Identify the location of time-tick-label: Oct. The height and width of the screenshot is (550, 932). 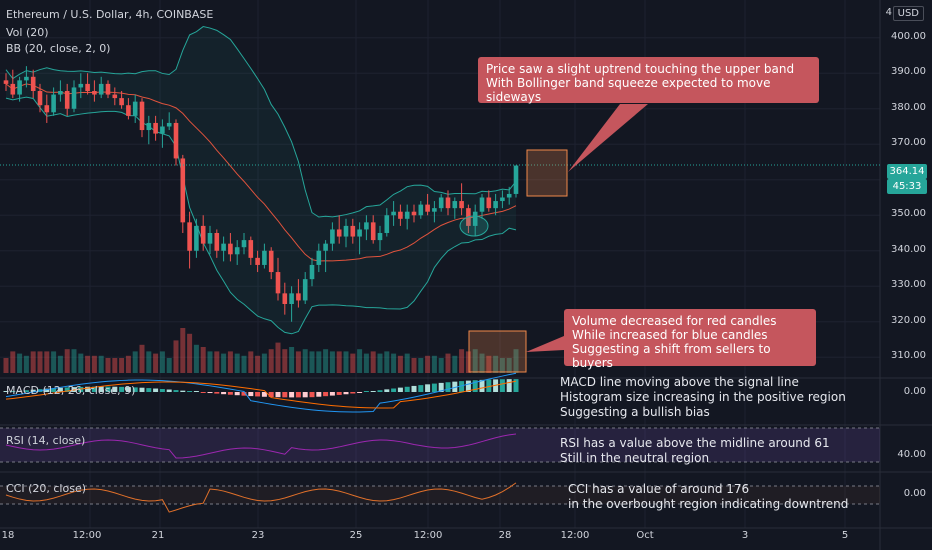
(645, 535).